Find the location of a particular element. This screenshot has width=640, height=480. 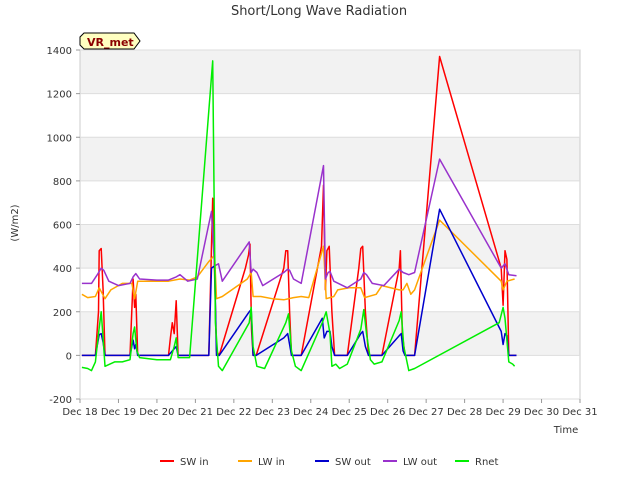

x-tick-label: Dec 25 is located at coordinates (349, 412).